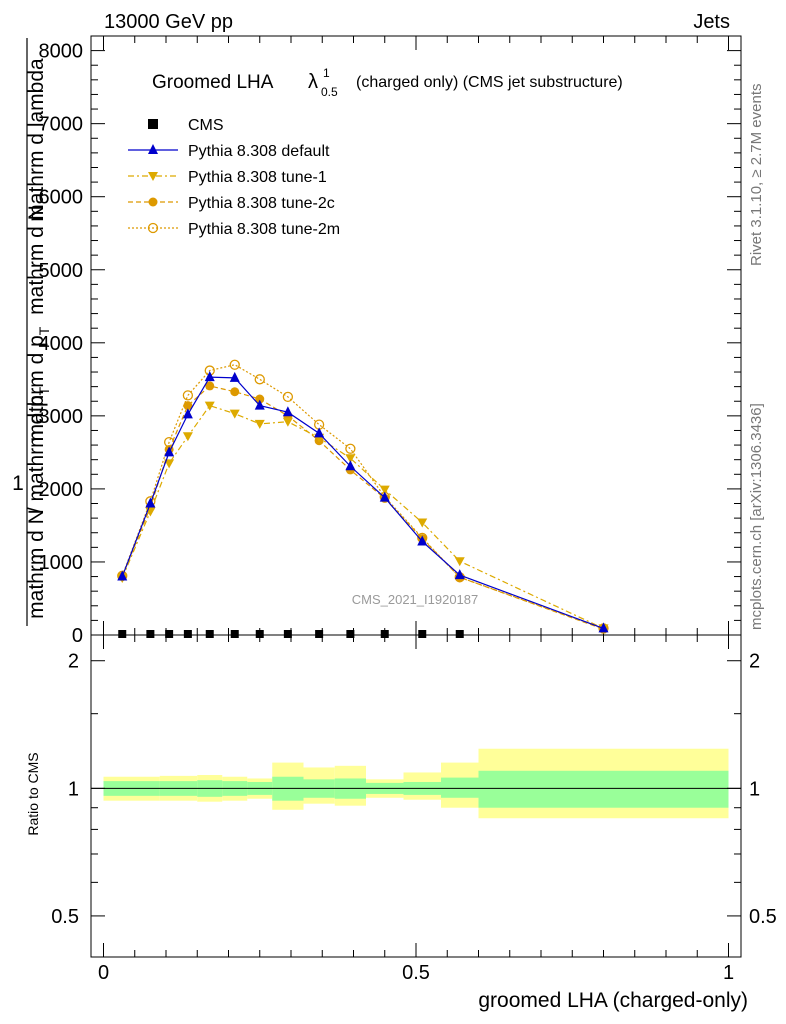 The width and height of the screenshot is (786, 1024). What do you see at coordinates (756, 516) in the screenshot?
I see `mcplots-label: mcplots.cern.ch [arXiv:1306.3436]` at bounding box center [756, 516].